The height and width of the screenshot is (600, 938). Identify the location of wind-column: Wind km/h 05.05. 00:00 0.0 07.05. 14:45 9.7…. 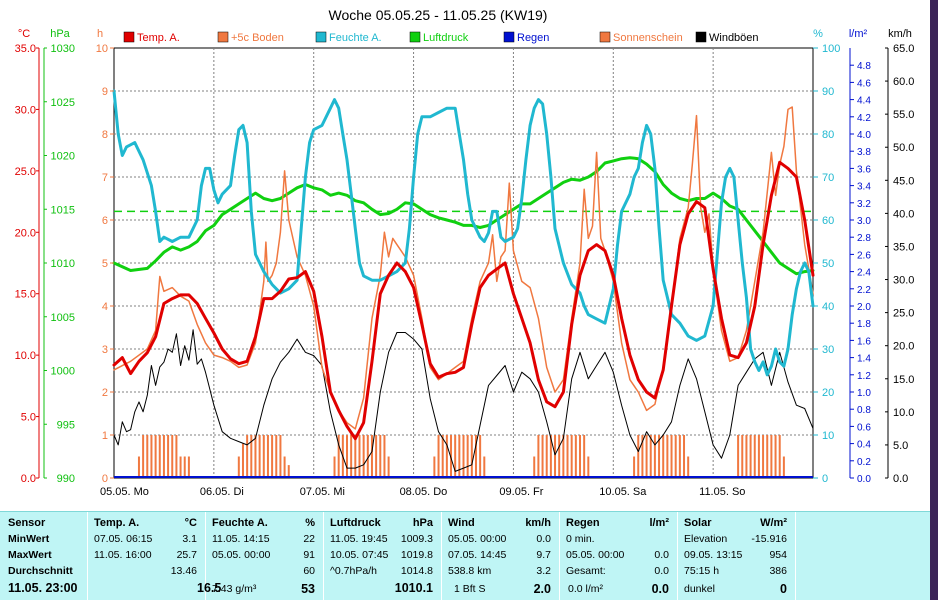
(501, 556).